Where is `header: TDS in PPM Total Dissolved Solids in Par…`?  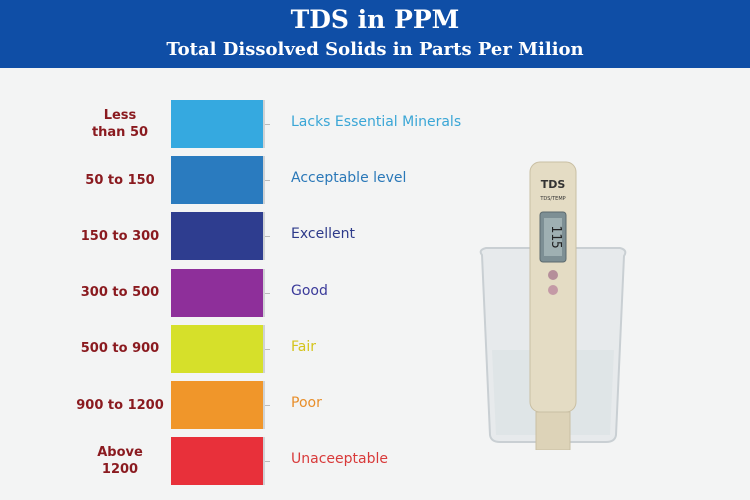 header: TDS in PPM Total Dissolved Solids in Par… is located at coordinates (375, 34).